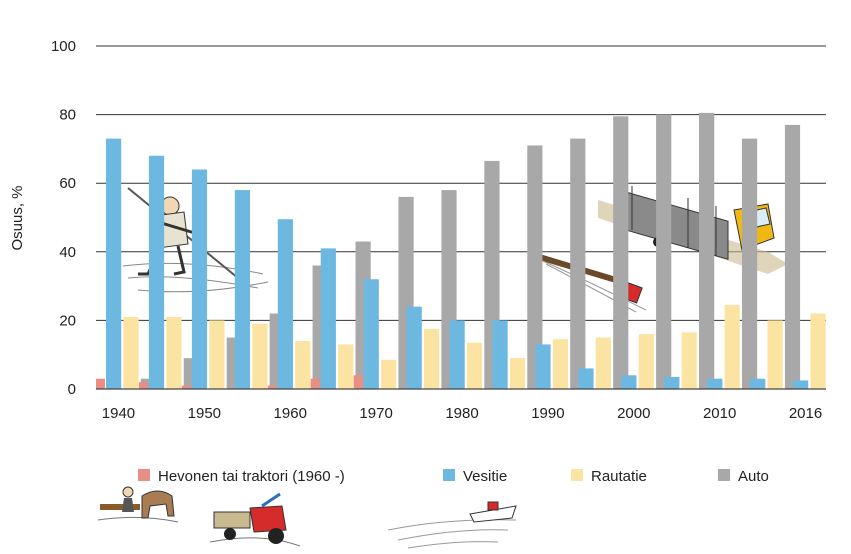 The height and width of the screenshot is (554, 851). Describe the element at coordinates (603, 363) in the screenshot. I see `bar-rautatie-1995` at that location.